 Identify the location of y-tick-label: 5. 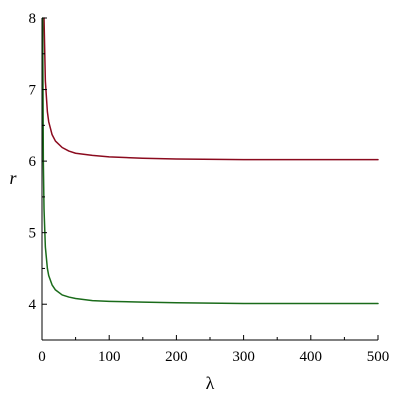
(33, 234).